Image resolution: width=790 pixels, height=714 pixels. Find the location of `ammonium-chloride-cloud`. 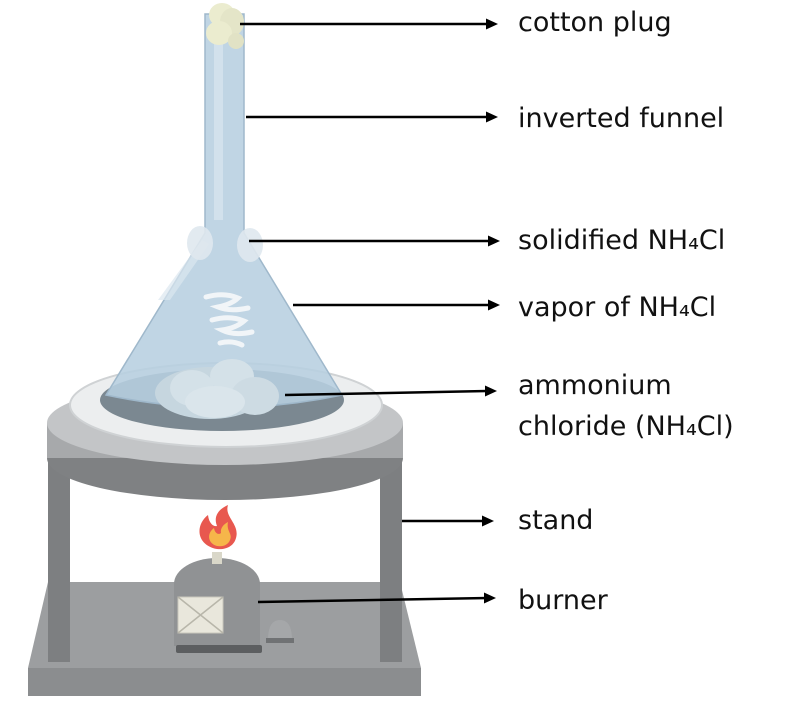

ammonium-chloride-cloud is located at coordinates (217, 389).